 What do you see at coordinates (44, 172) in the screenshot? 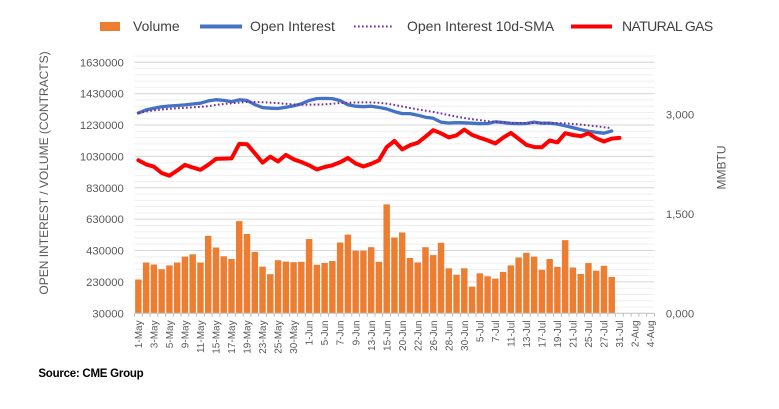
I see `svg-text:OPEN INTEREST / VOLUME (CONTRA: OPEN INTEREST / VOLUME (CONTRACTS)` at bounding box center [44, 172].